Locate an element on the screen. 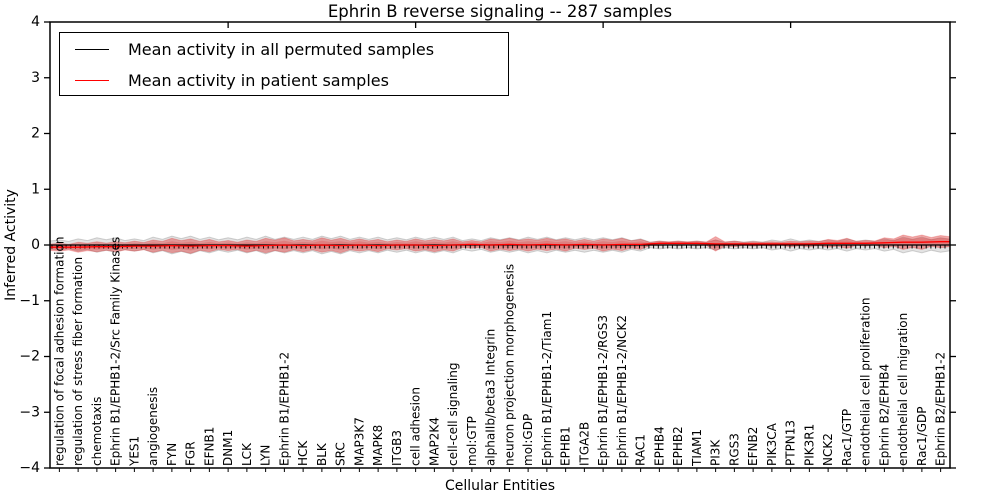  legend-label-permuted: Mean activity in all permuted samples is located at coordinates (281, 49).